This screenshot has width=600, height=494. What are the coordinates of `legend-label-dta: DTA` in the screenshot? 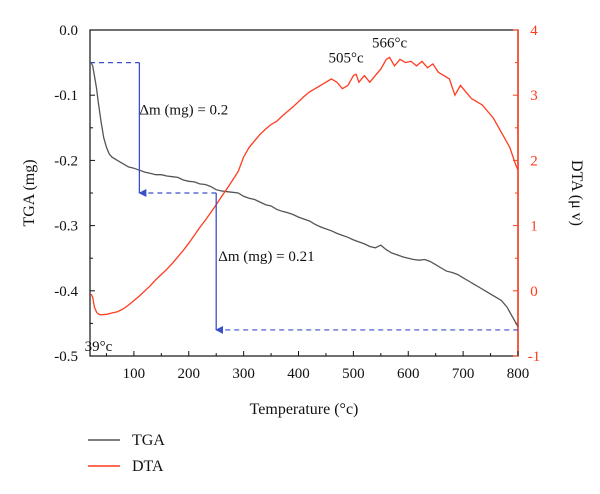 It's located at (148, 466).